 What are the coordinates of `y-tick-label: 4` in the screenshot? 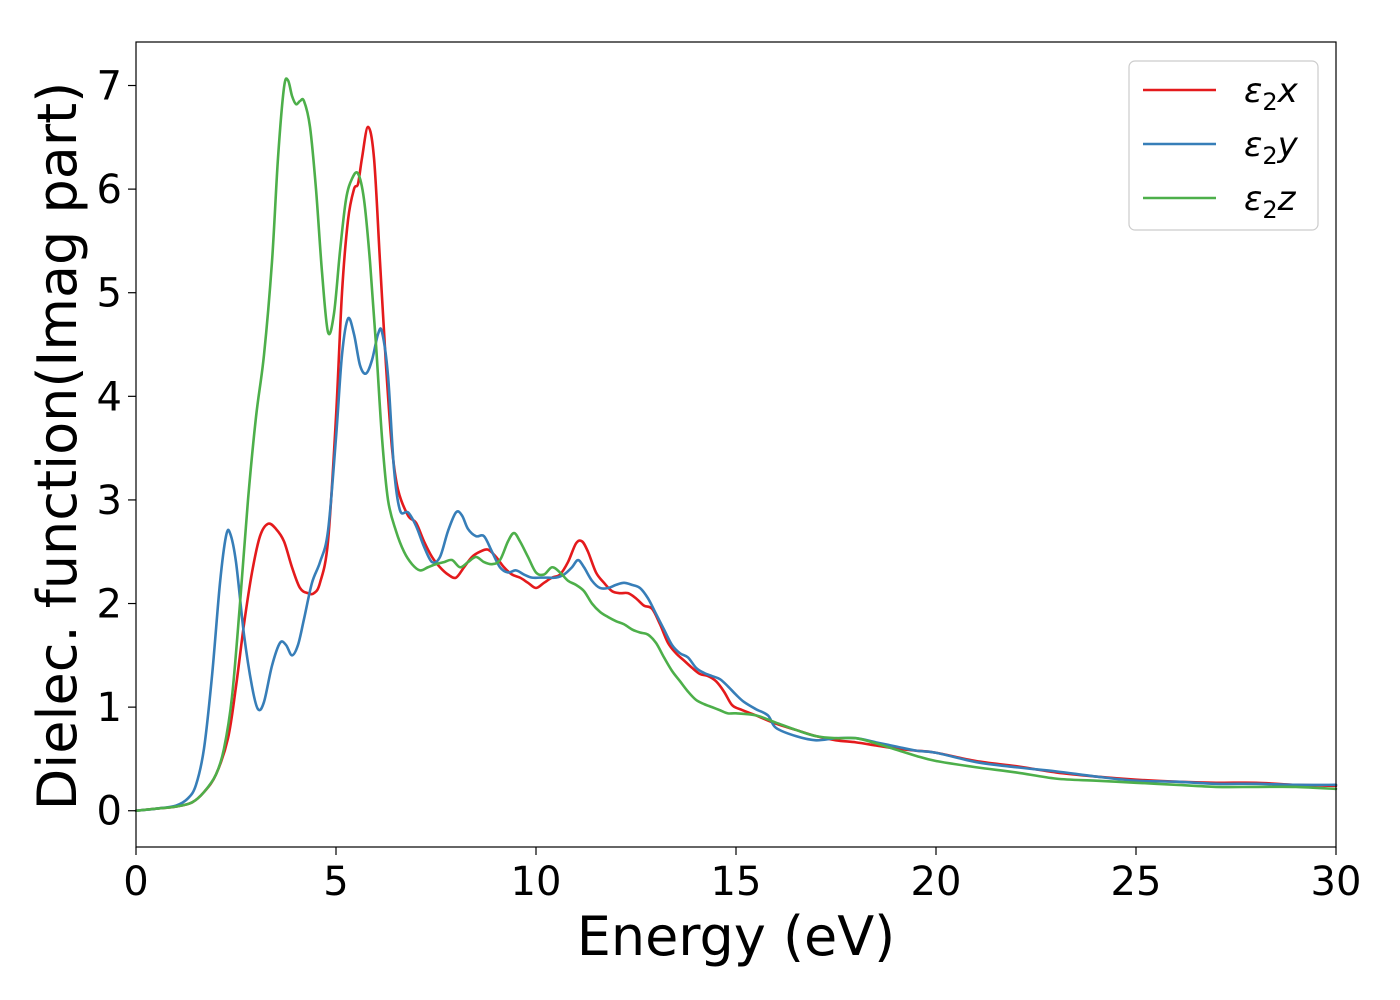 It's located at (109, 397).